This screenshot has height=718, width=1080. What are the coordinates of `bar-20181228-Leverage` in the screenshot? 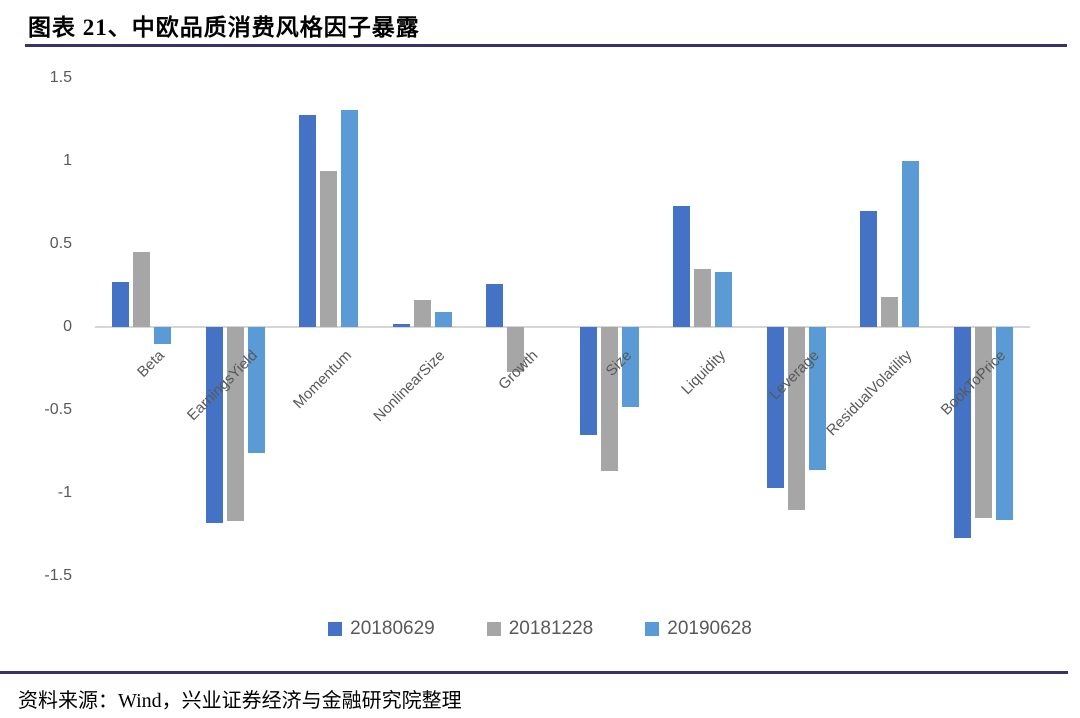 It's located at (796, 418).